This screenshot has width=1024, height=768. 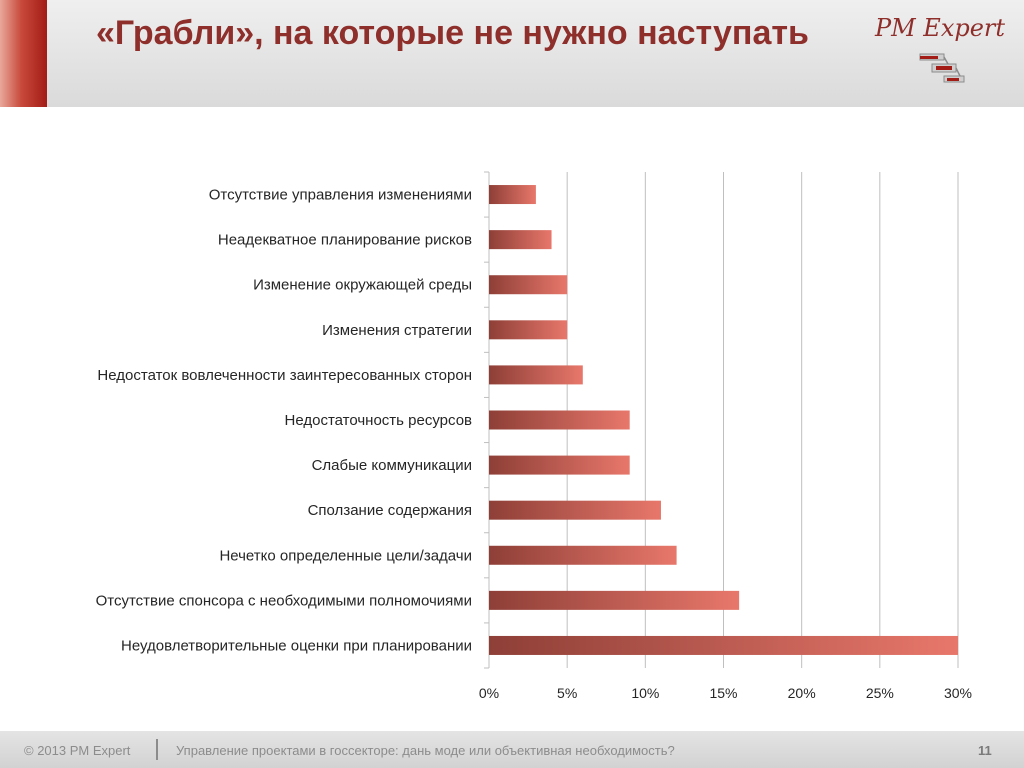 What do you see at coordinates (452, 33) in the screenshot?
I see `slide-title: «Грабли», на которые не нужно наступать` at bounding box center [452, 33].